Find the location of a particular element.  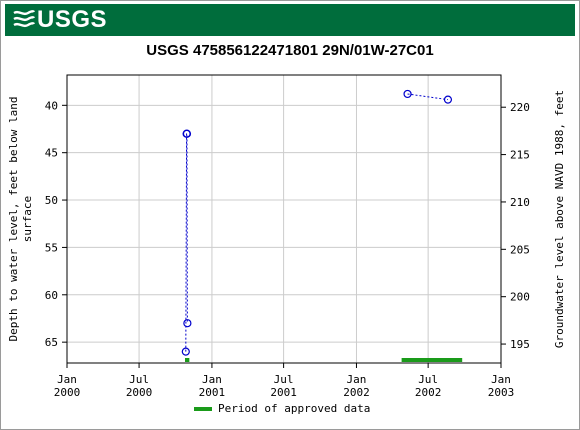

chart-title: USGS 475856122471801 29N/01W-27C01 is located at coordinates (290, 50).